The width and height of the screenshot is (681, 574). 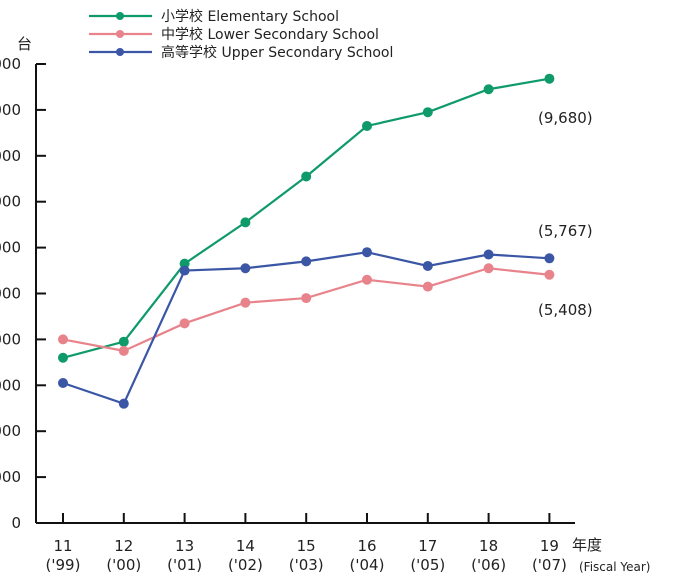 I want to click on x-tick-label: 17, so click(x=427, y=546).